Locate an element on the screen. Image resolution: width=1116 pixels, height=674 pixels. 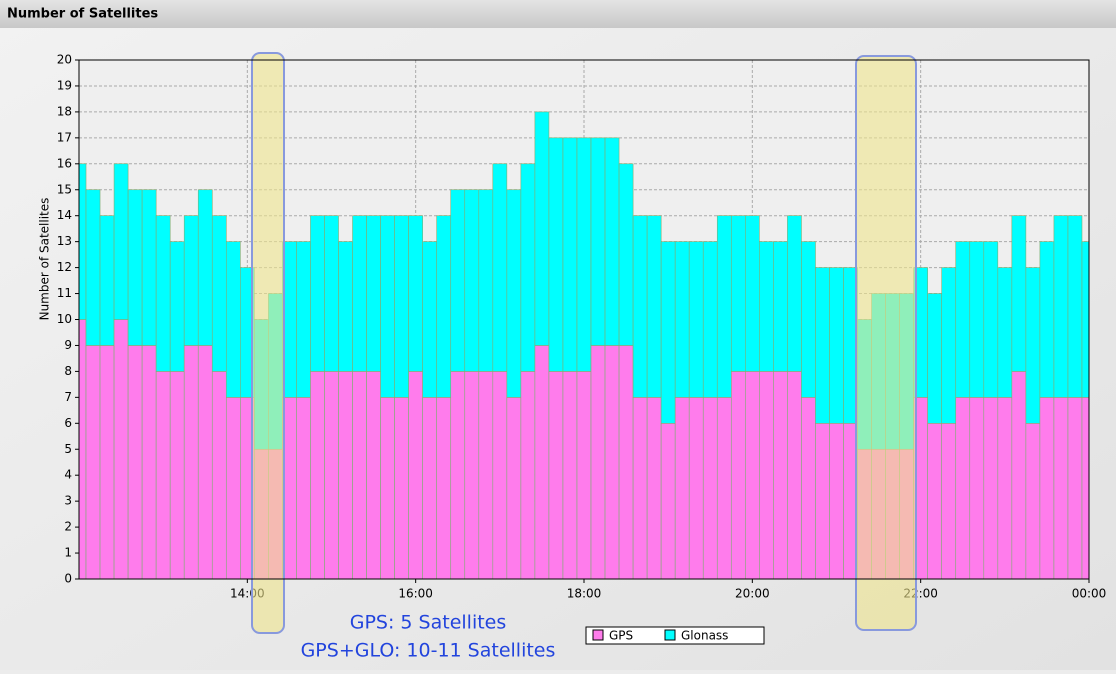
x-tick-label: 00:00 is located at coordinates (1089, 594).